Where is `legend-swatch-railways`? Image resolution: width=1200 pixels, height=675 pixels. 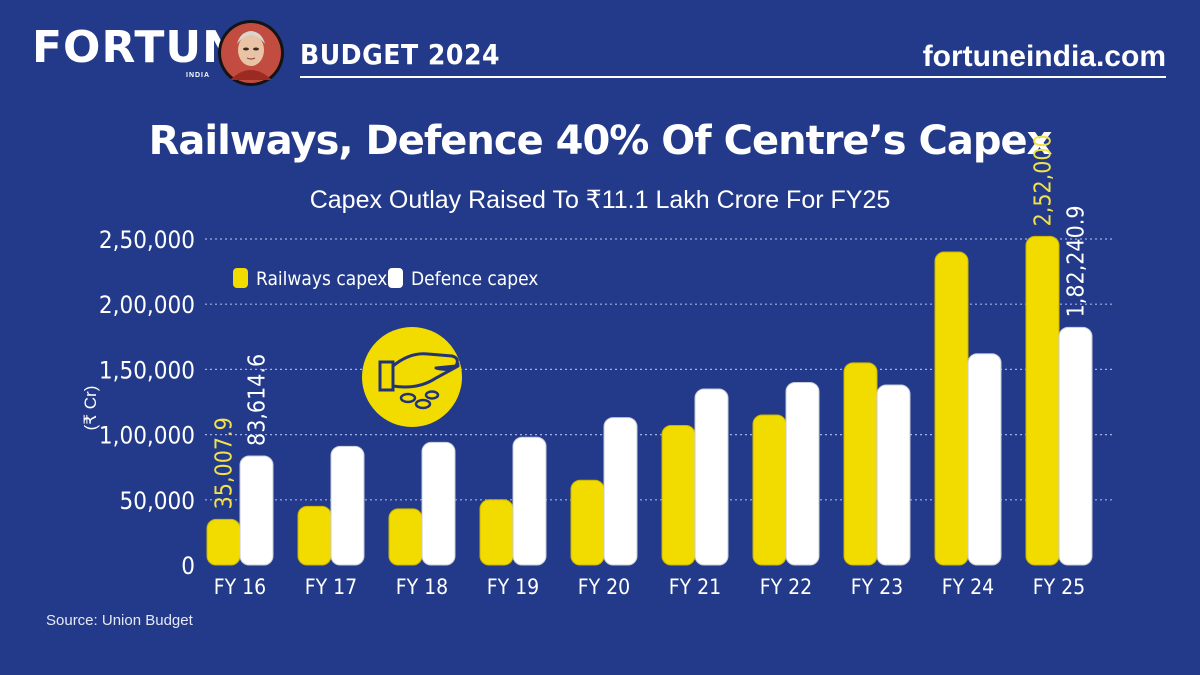
legend-swatch-railways is located at coordinates (240, 278).